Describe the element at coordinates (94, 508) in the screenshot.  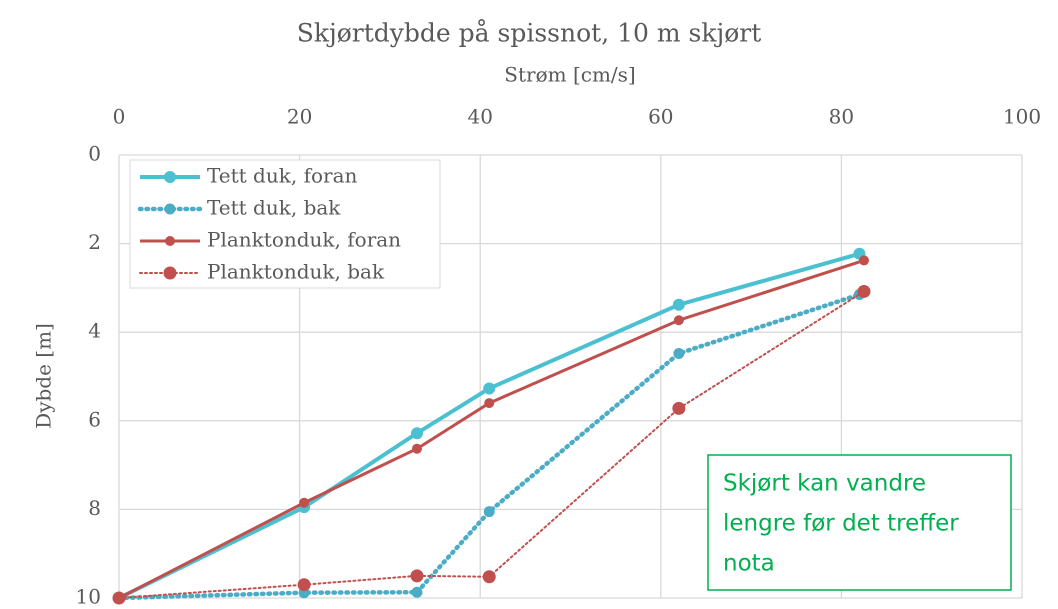
I see `y-tick-label: 8` at that location.